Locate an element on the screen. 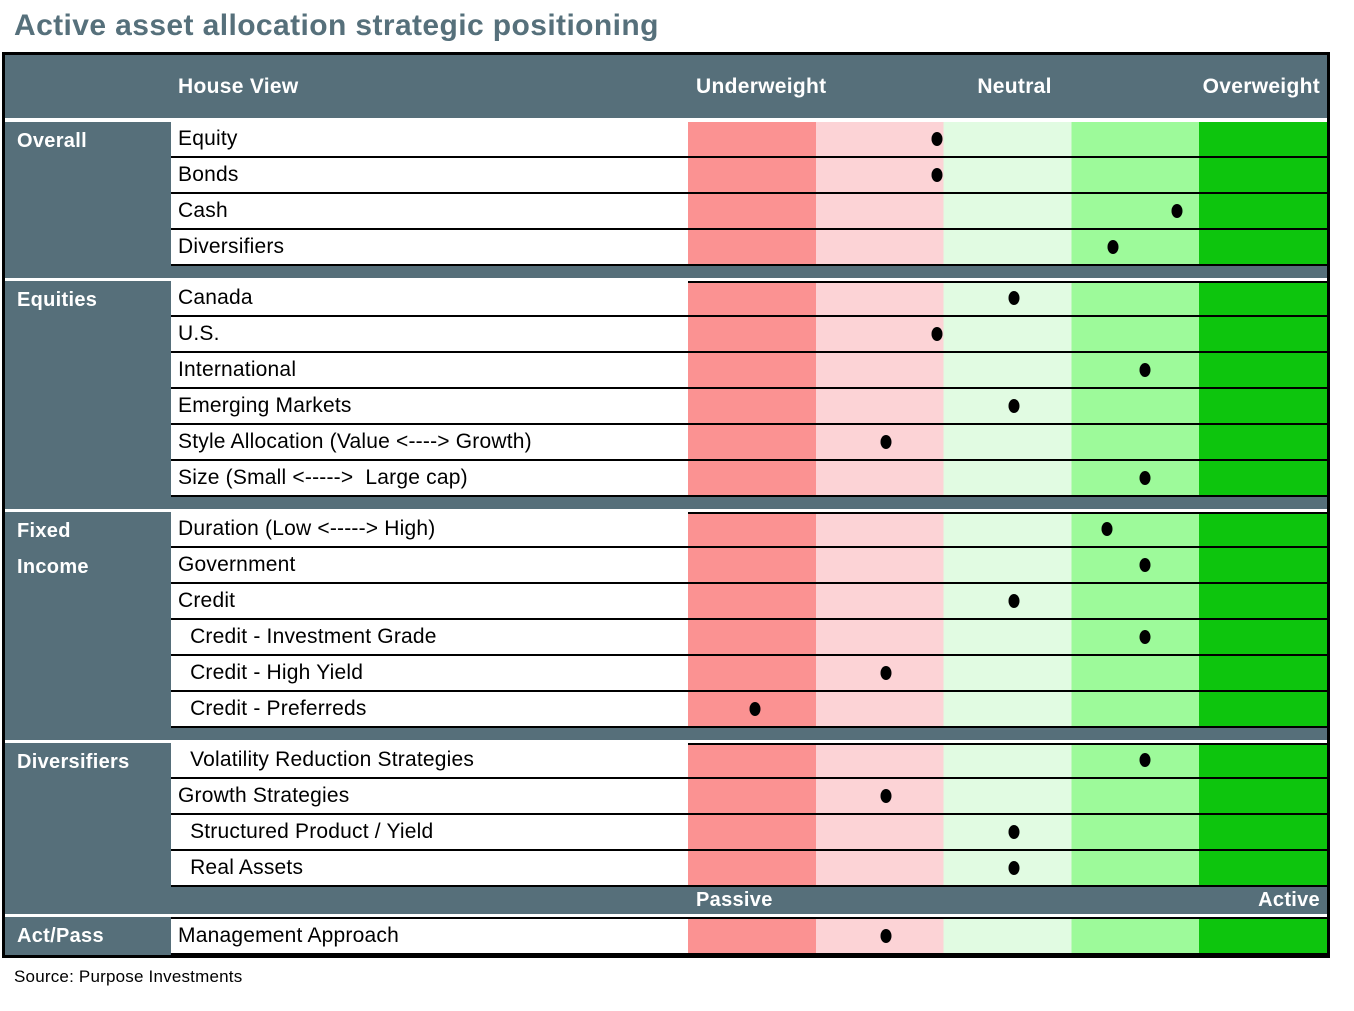  table-row: Diversifiers is located at coordinates (749, 248).